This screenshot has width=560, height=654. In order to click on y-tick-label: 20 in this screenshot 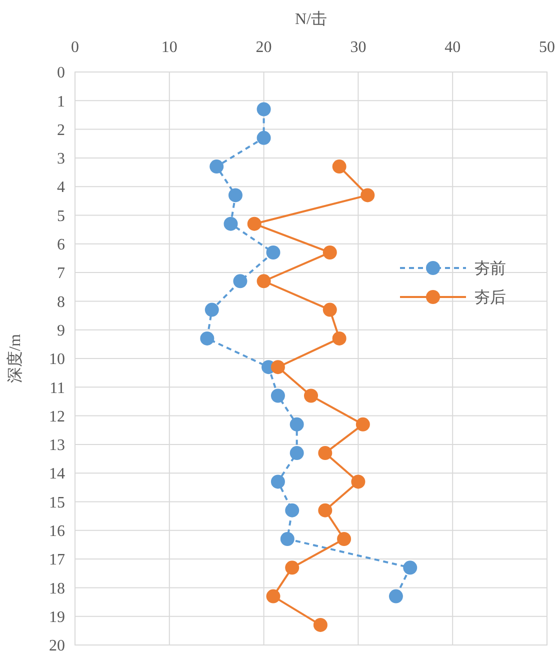, I will do `click(57, 646)`.